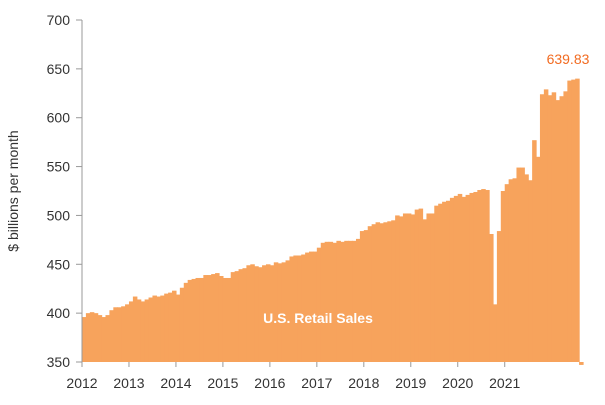  What do you see at coordinates (13, 190) in the screenshot?
I see `y-axis-title: $ billions per month` at bounding box center [13, 190].